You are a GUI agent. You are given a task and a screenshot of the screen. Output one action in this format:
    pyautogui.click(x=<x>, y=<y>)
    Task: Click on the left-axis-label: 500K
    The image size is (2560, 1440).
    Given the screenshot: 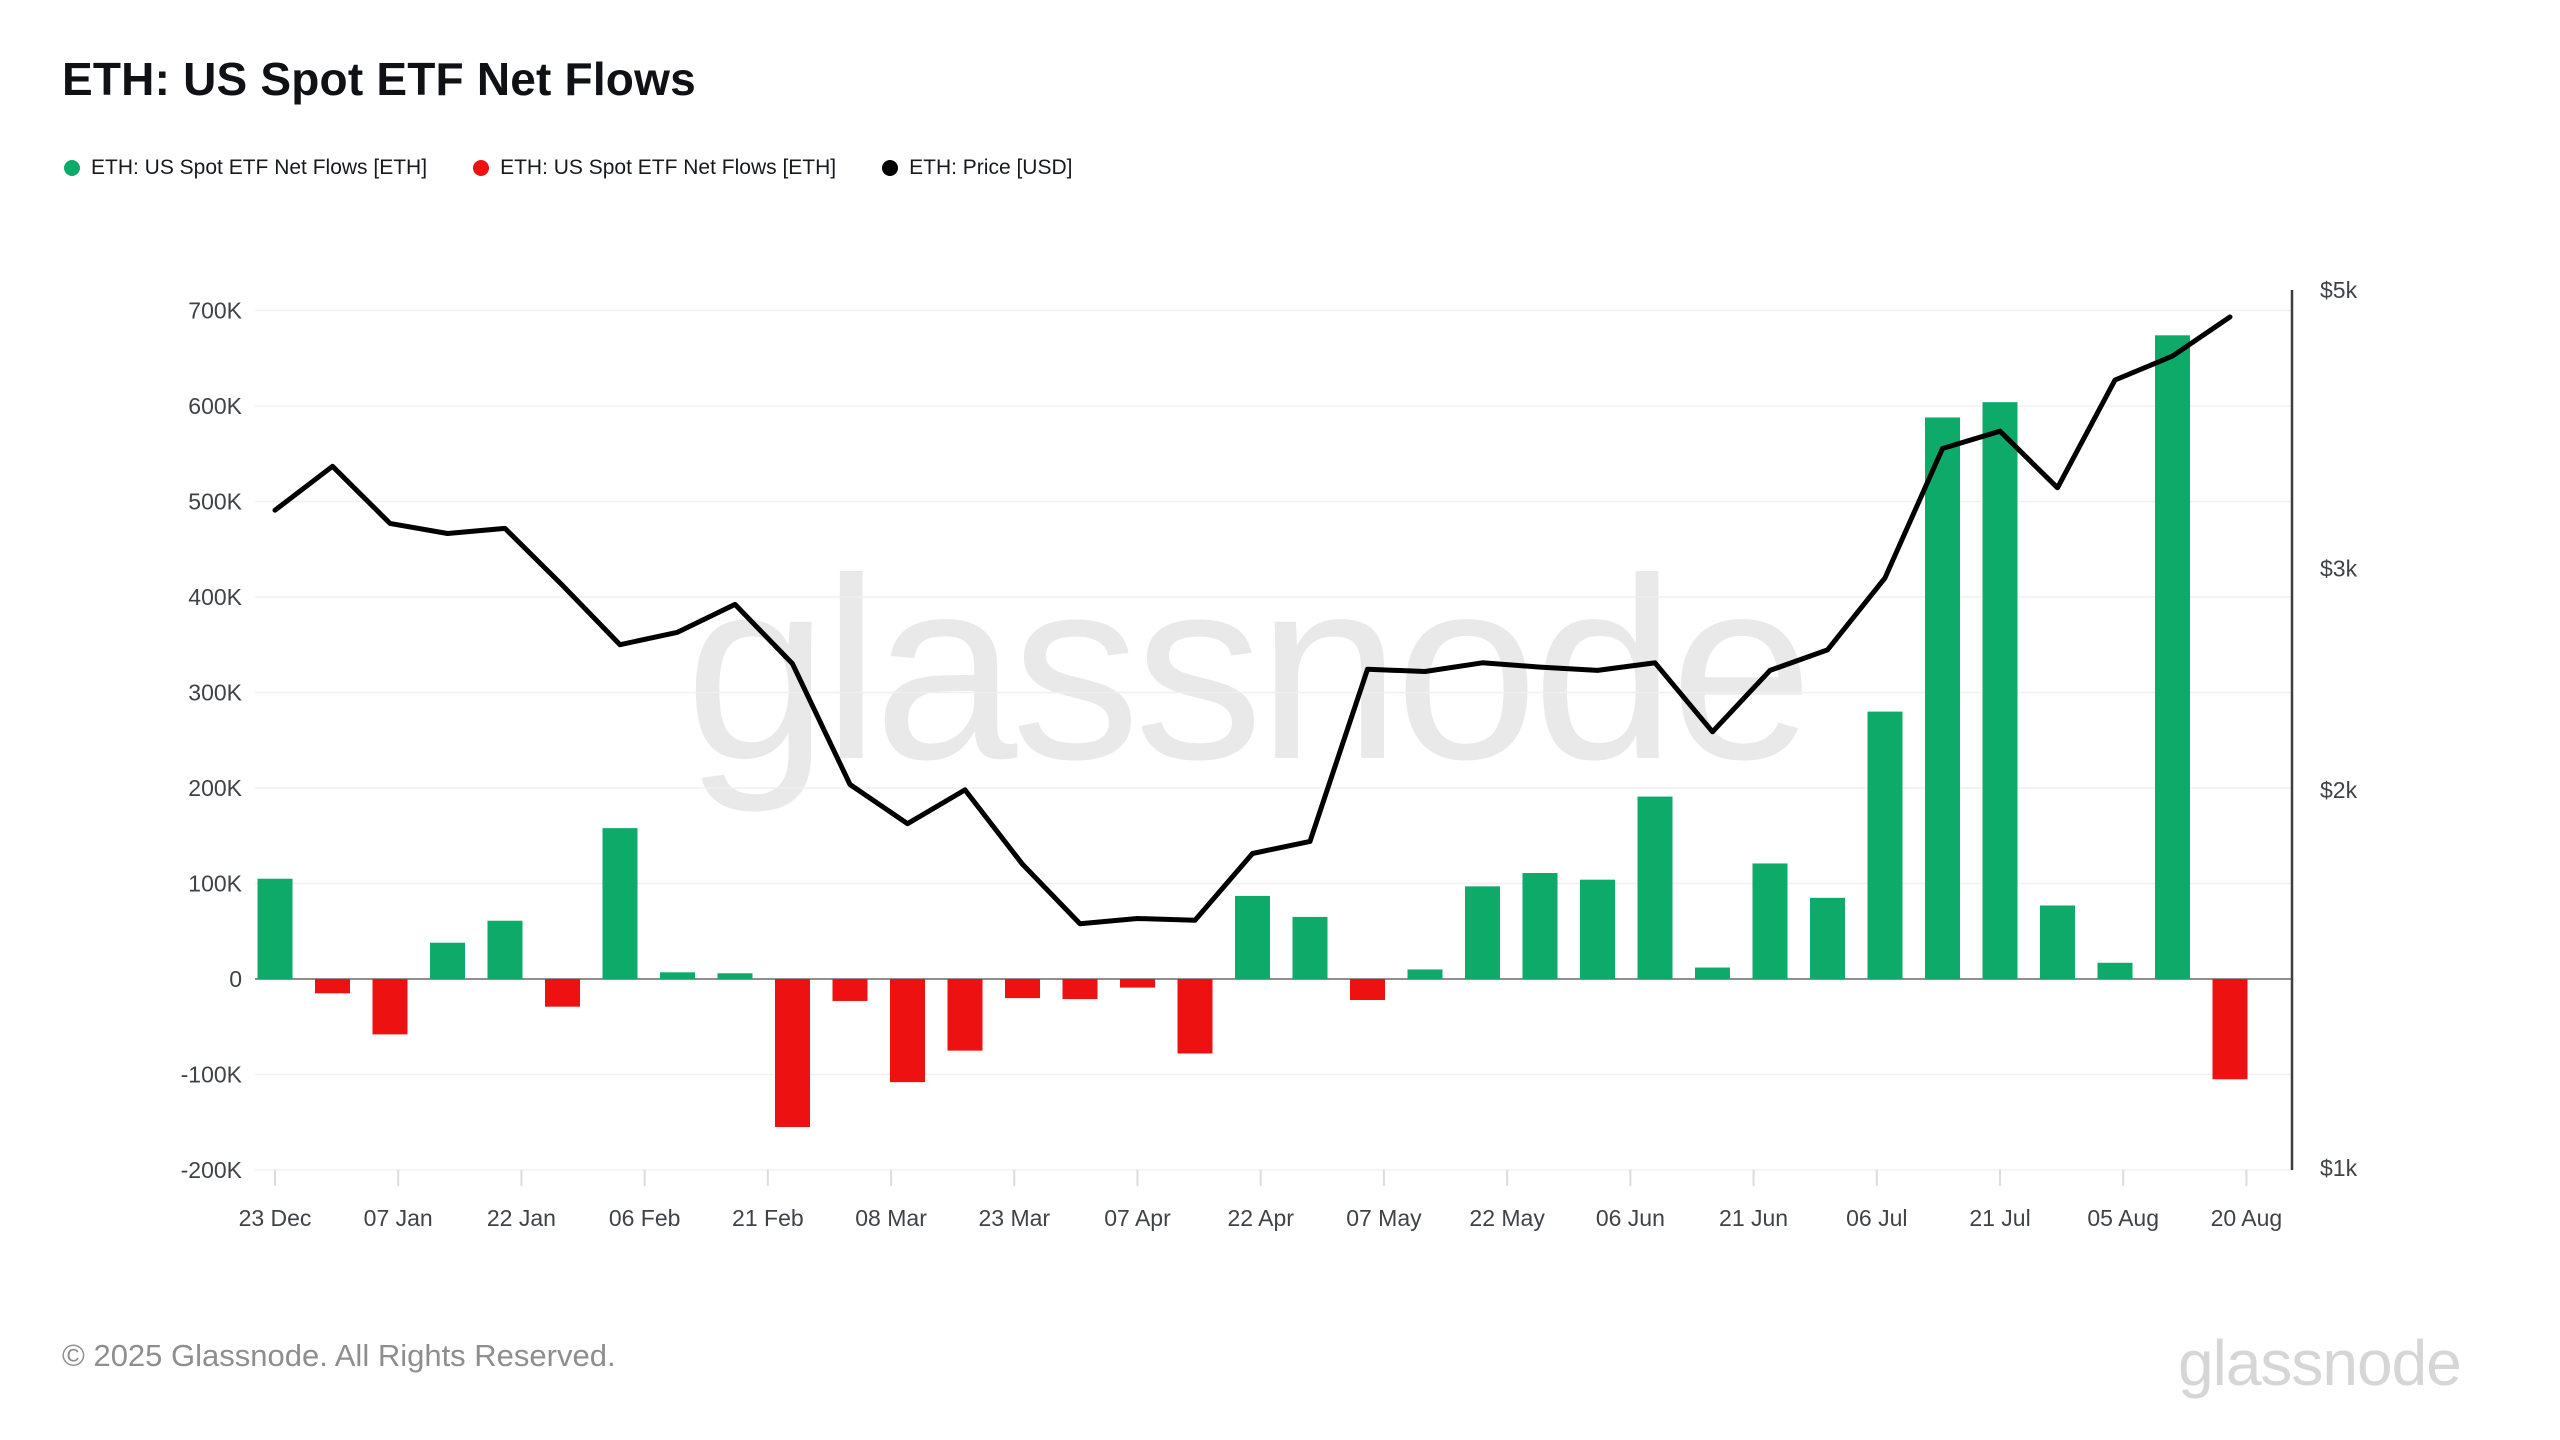 What is the action you would take?
    pyautogui.click(x=215, y=502)
    